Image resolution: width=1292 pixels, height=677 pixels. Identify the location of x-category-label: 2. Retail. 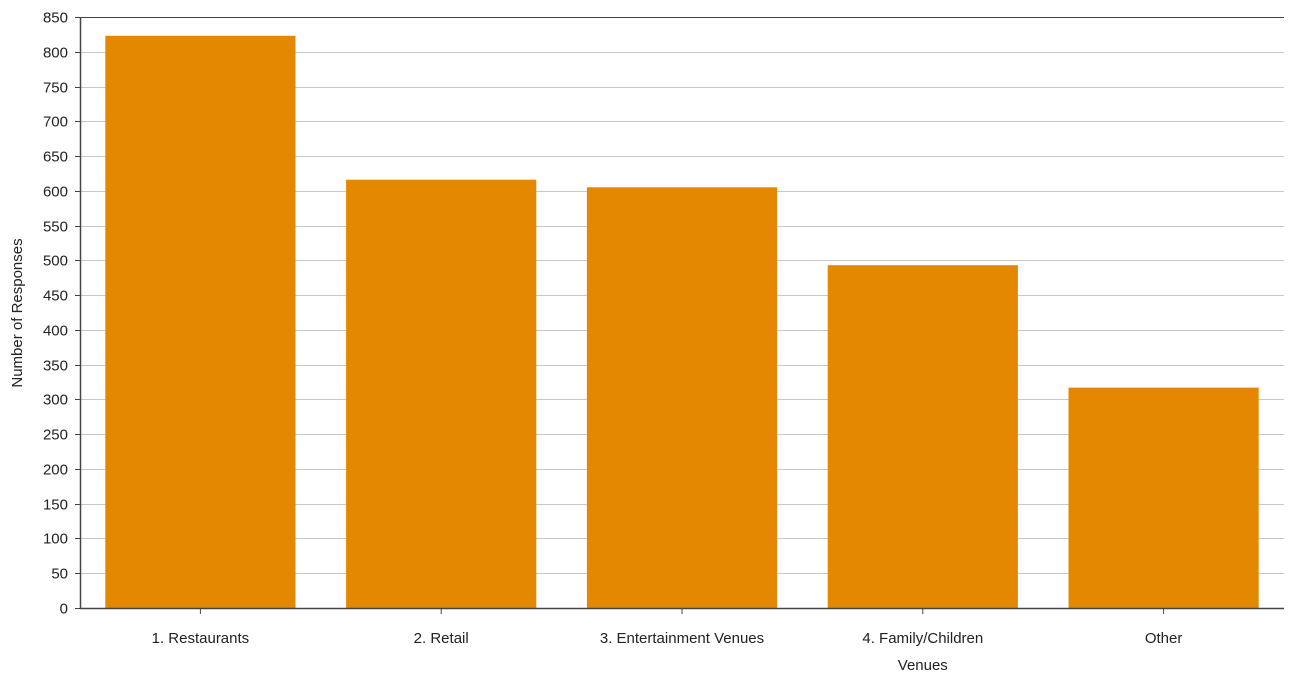
(441, 638).